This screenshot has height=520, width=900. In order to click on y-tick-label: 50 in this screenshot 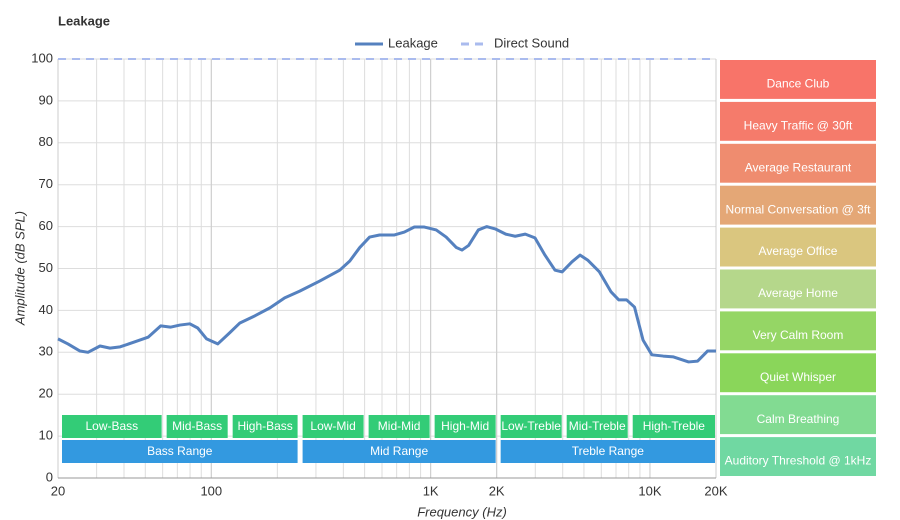, I will do `click(46, 267)`.